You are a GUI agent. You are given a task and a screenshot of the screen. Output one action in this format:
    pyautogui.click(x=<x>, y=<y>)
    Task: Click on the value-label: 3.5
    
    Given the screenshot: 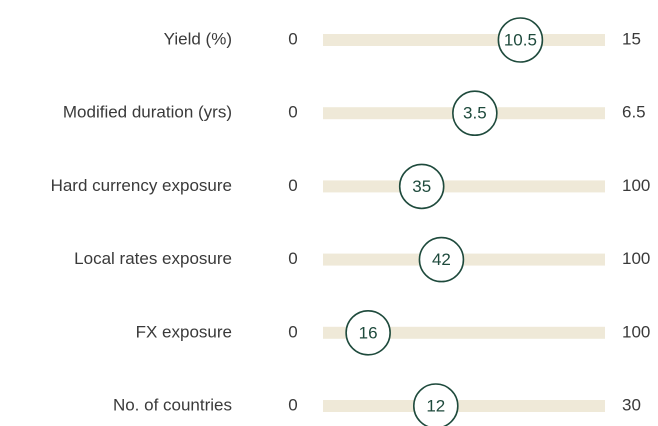 What is the action you would take?
    pyautogui.click(x=475, y=113)
    